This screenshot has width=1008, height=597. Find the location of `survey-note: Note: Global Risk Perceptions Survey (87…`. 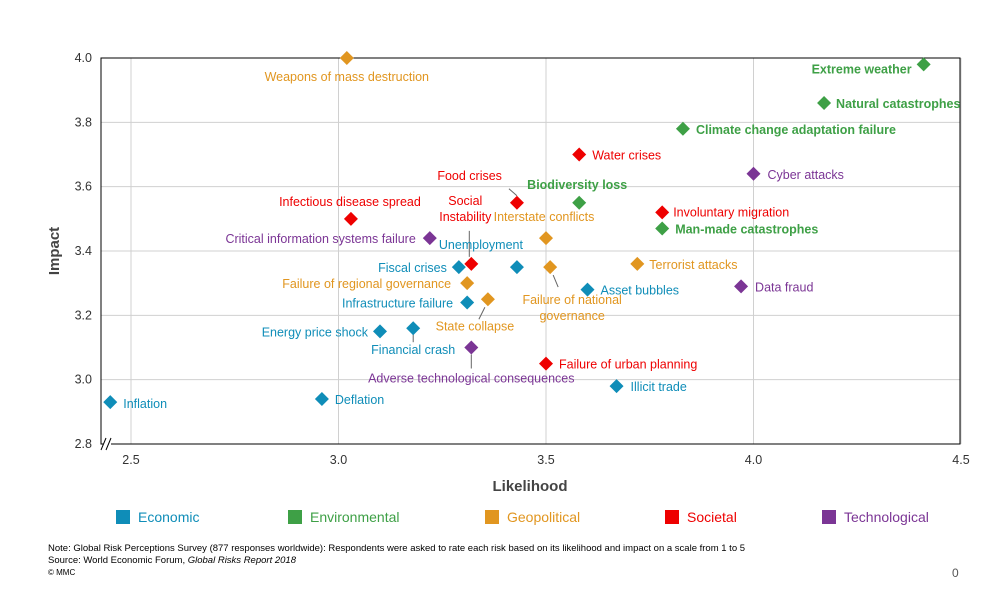

survey-note: Note: Global Risk Perceptions Survey (87… is located at coordinates (397, 548).